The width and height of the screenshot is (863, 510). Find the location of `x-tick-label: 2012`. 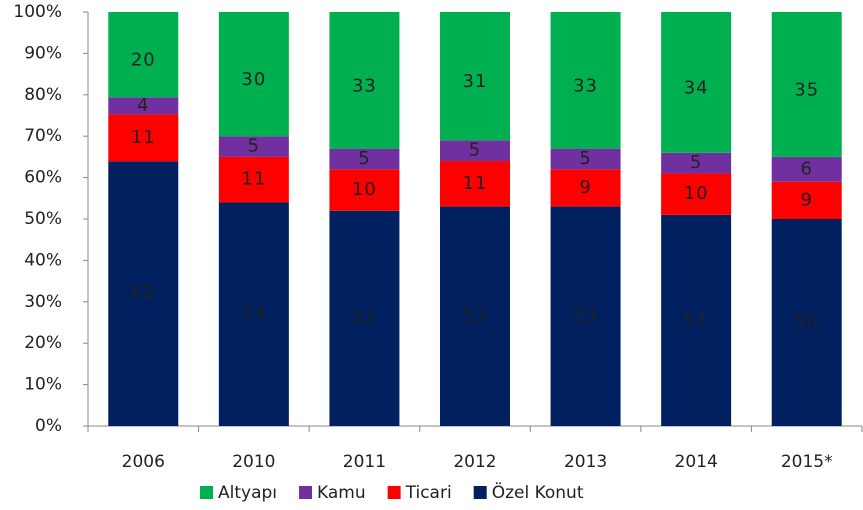

x-tick-label: 2012 is located at coordinates (474, 462).